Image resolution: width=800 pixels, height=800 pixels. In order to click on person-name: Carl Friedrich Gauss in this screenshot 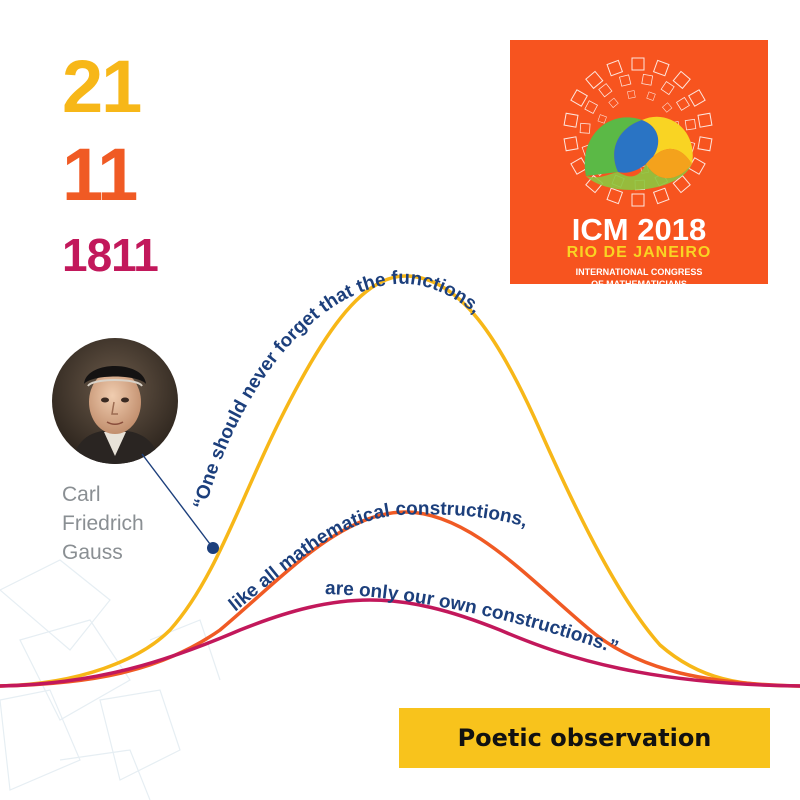, I will do `click(103, 523)`.